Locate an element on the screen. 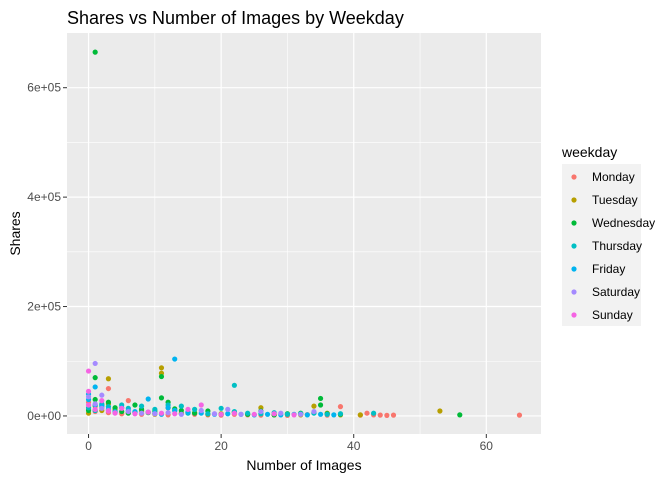 The height and width of the screenshot is (485, 672). chart-title: Shares vs Number of Images by Weekday is located at coordinates (235, 18).